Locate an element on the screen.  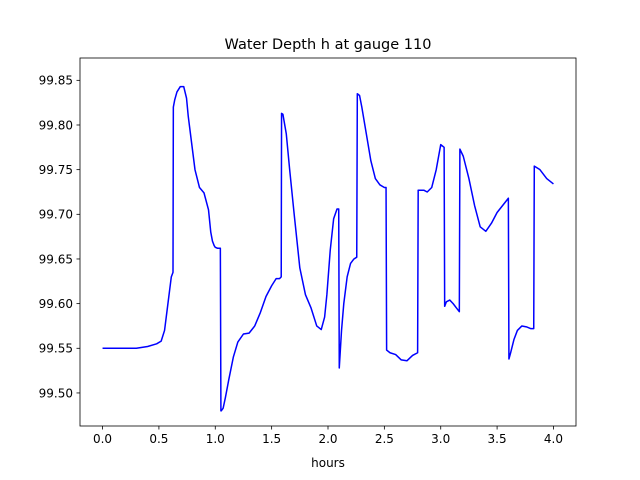
chart-title: Water Depth h at gauge 110 is located at coordinates (328, 45).